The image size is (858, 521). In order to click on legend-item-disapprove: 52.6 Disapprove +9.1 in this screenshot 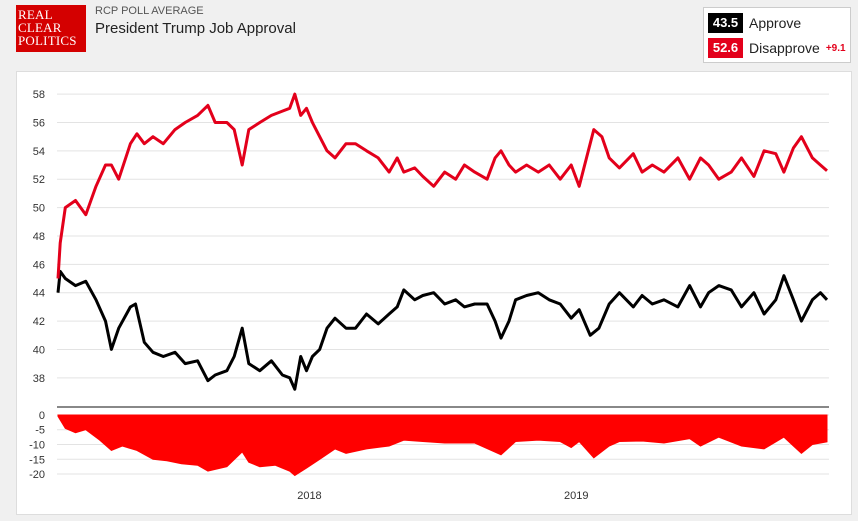, I will do `click(777, 48)`.